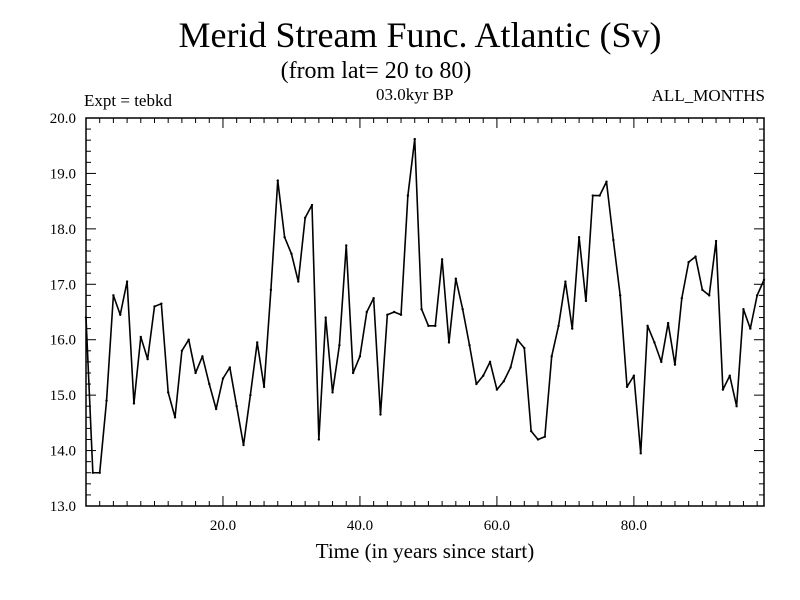 This screenshot has height=600, width=800. Describe the element at coordinates (63, 341) in the screenshot. I see `y-tick-label: 16.0` at that location.